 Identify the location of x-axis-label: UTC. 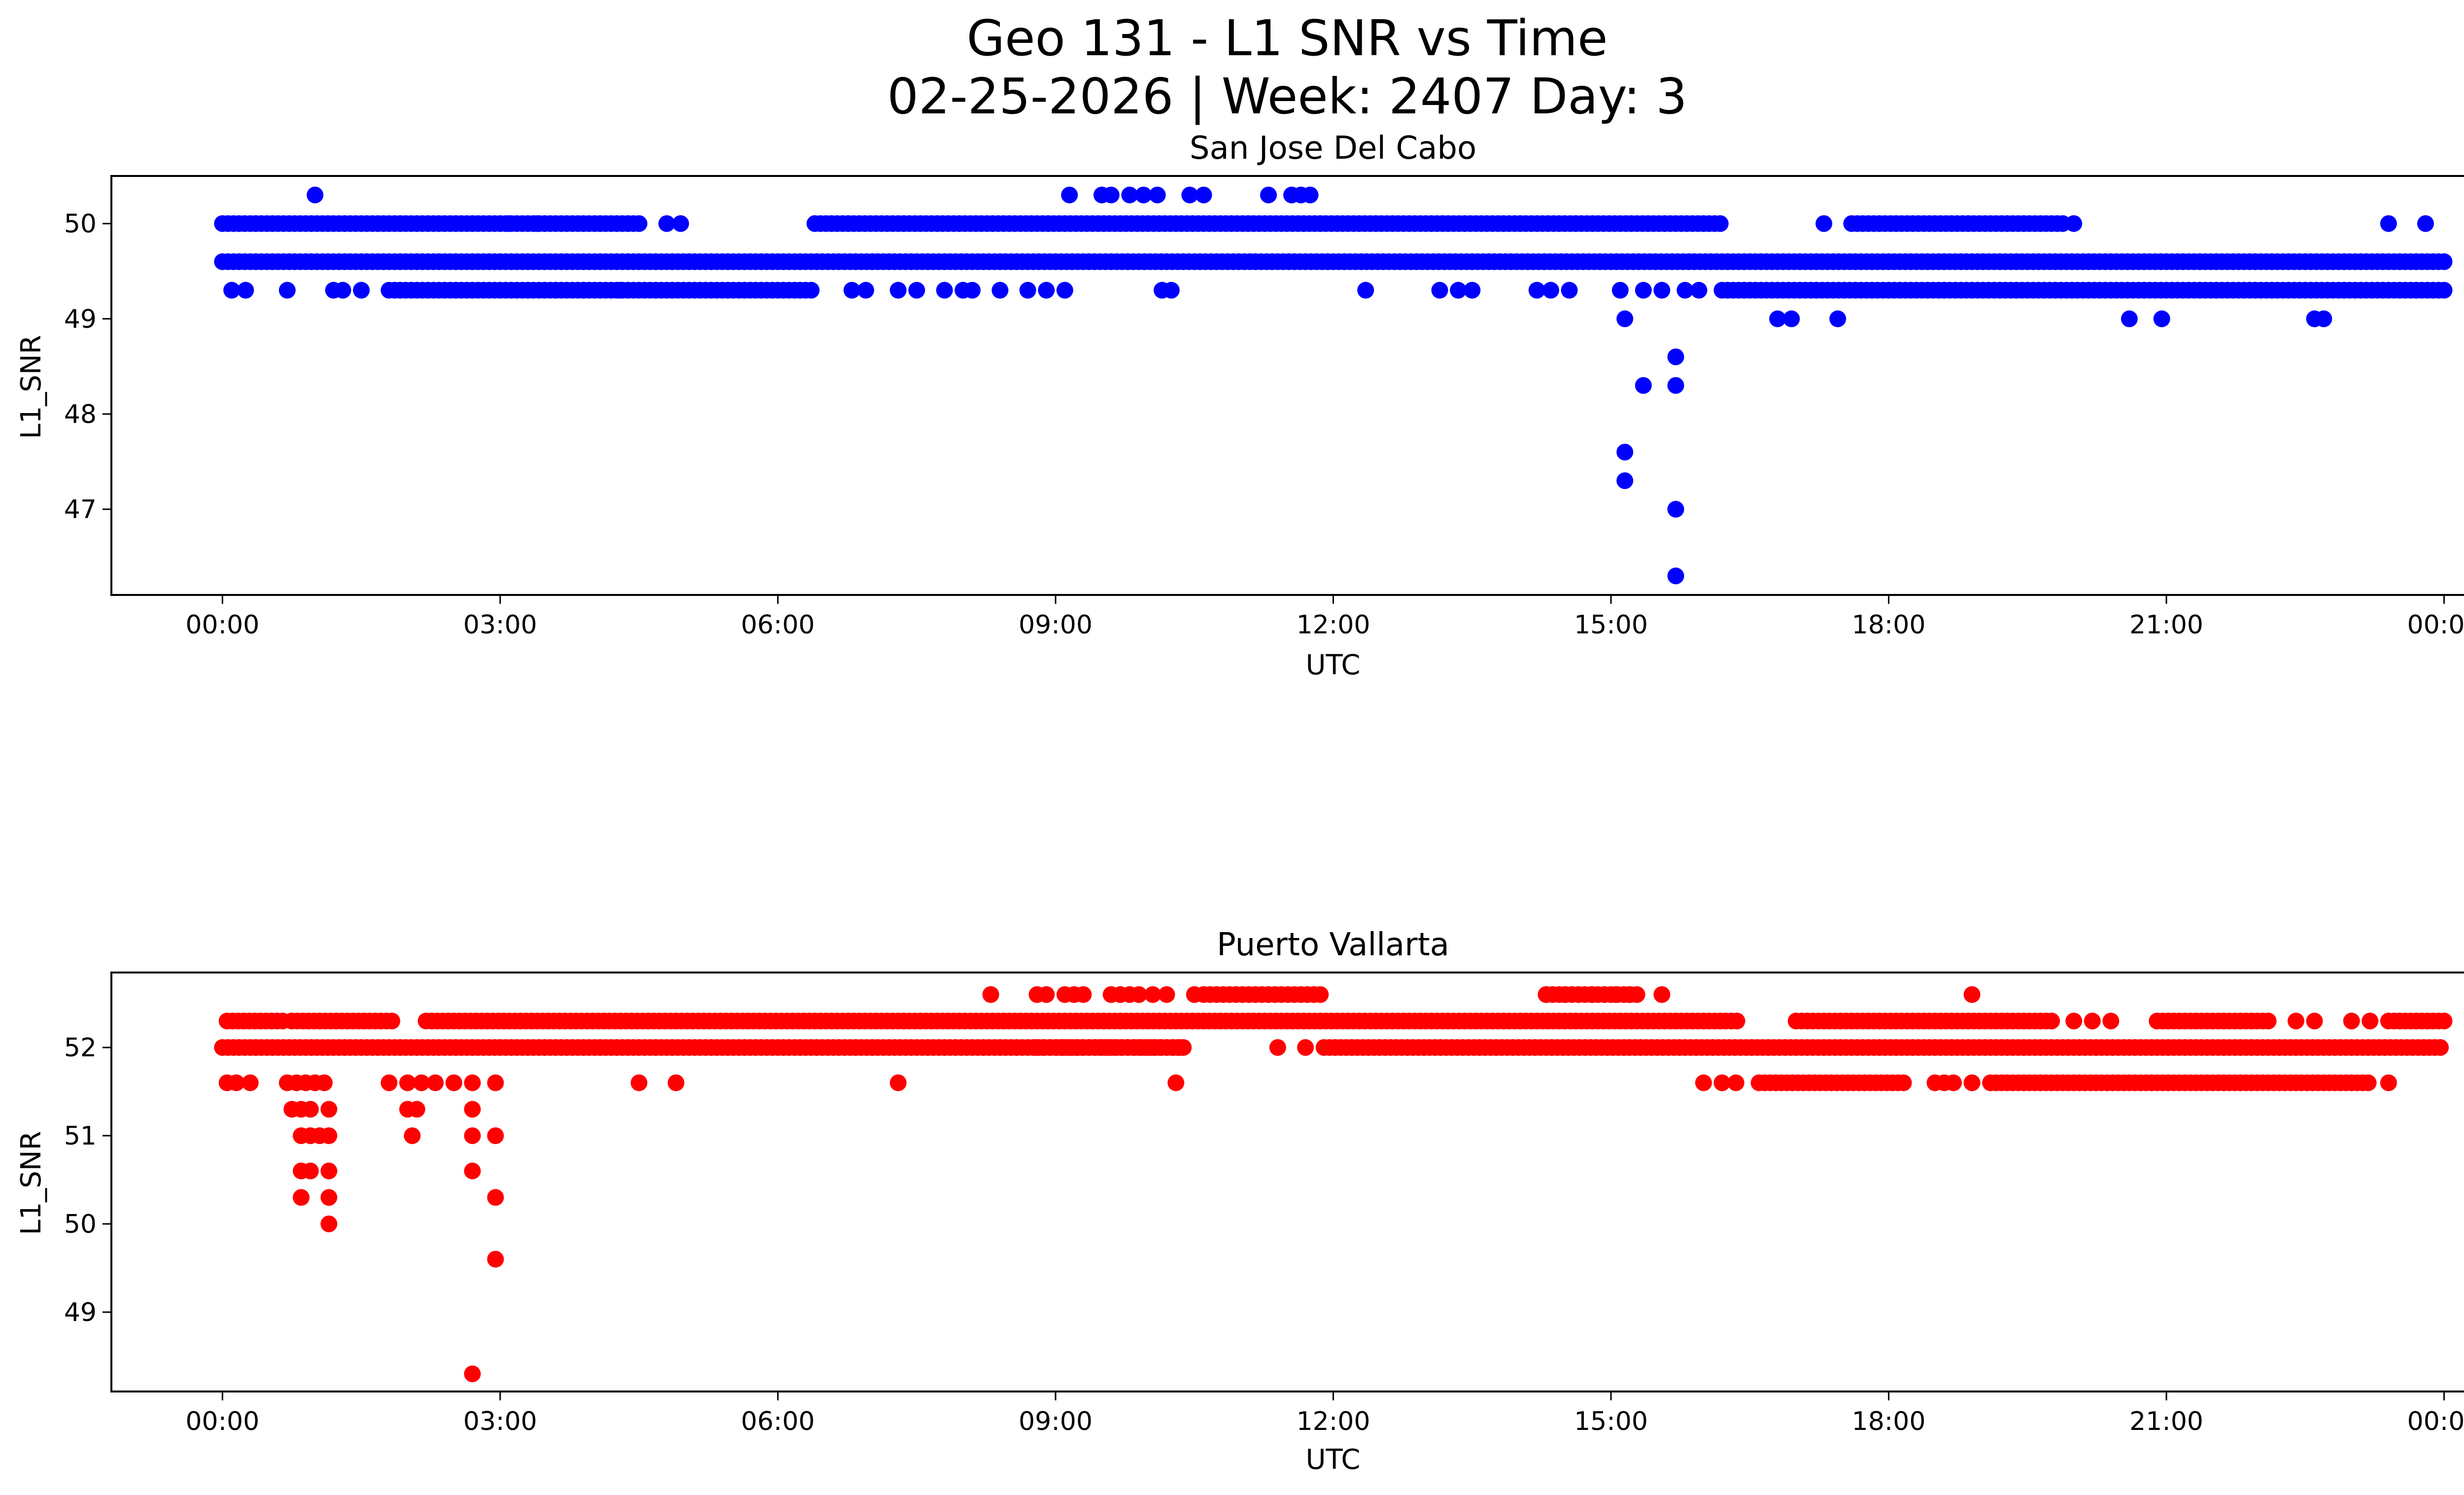
(1332, 665).